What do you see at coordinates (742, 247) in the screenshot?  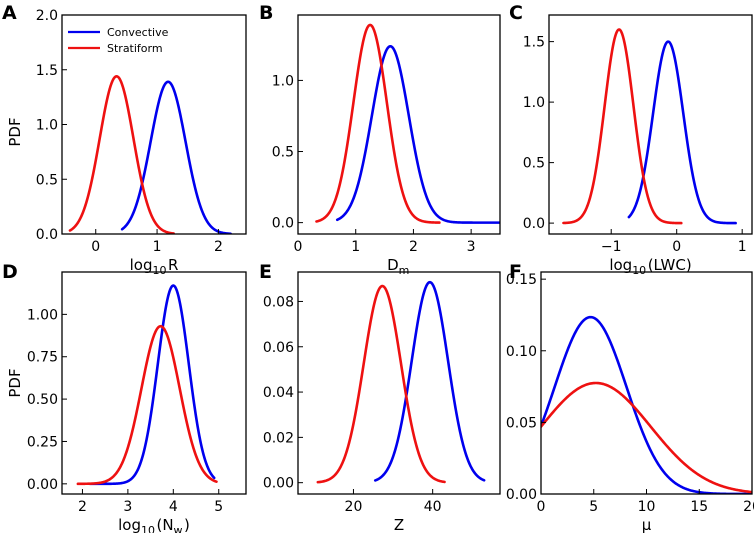 I see `xtick-label-c: 1` at bounding box center [742, 247].